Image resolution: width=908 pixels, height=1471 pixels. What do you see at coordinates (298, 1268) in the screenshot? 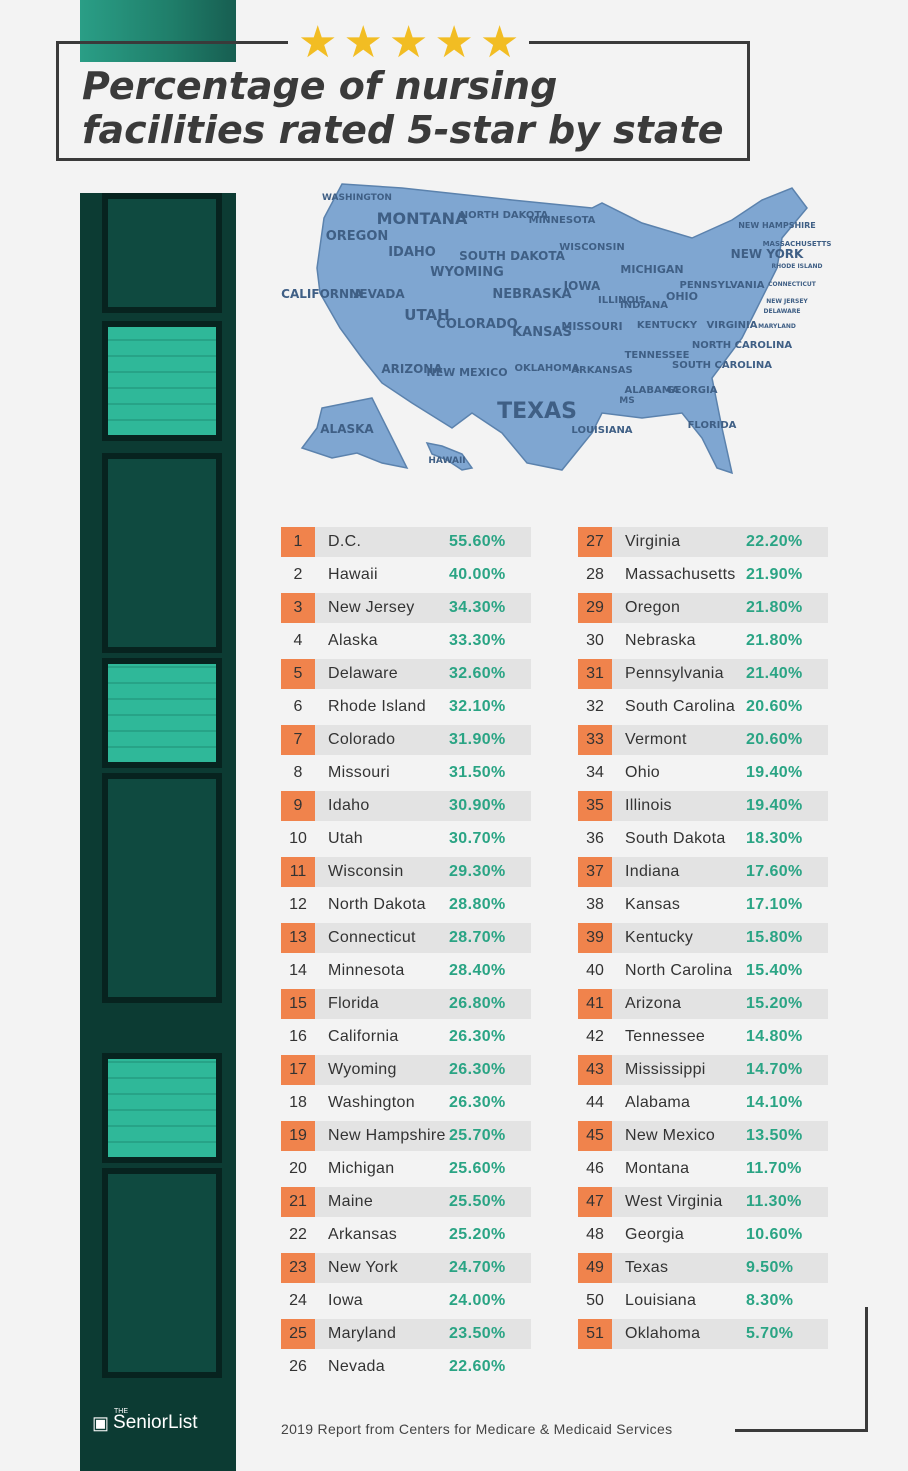
I see `rank-cell: 23` at bounding box center [298, 1268].